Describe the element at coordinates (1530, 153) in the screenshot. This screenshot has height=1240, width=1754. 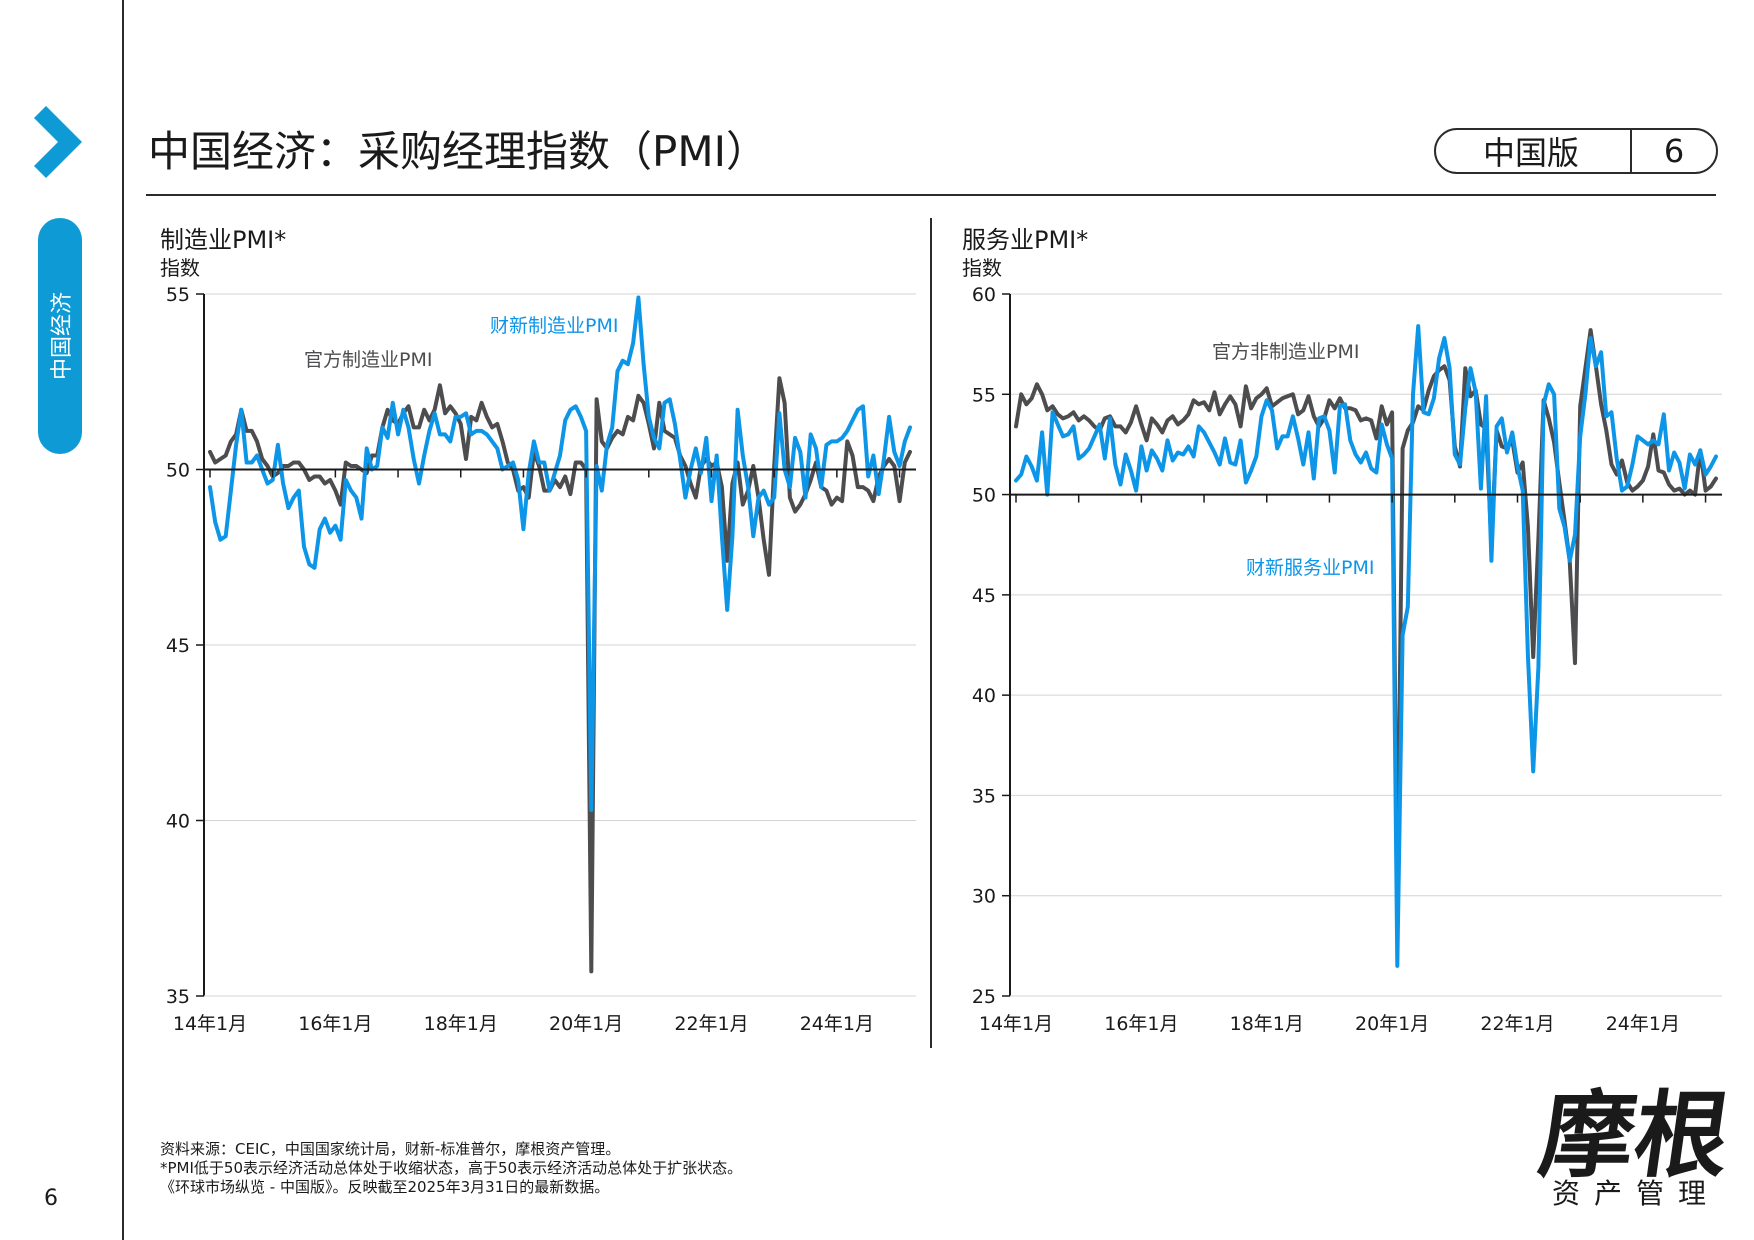
I see `edition-label: 中国版` at that location.